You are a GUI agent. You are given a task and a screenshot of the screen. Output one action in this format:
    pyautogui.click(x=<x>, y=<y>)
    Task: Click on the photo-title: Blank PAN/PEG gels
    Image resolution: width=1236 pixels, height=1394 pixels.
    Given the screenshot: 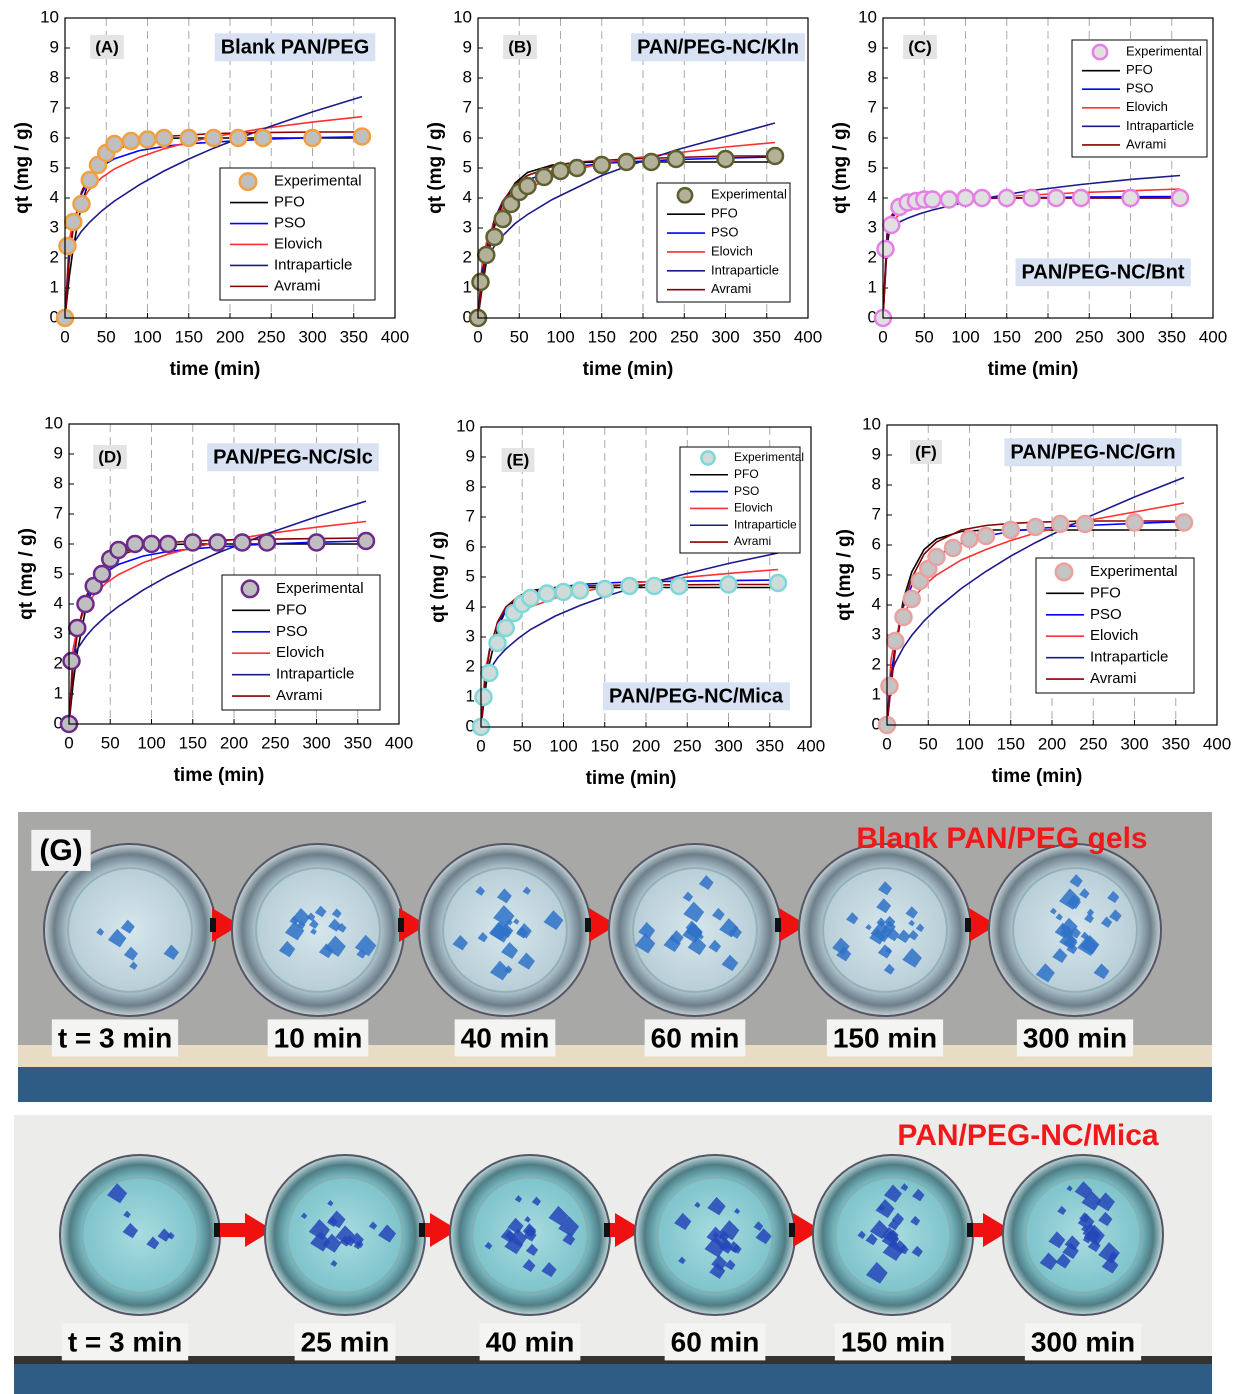 What is the action you would take?
    pyautogui.click(x=1001, y=838)
    